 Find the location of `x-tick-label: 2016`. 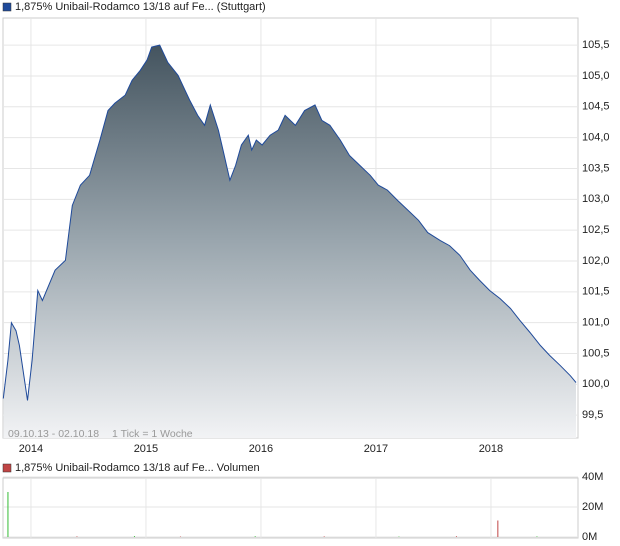

x-tick-label: 2016 is located at coordinates (261, 449).